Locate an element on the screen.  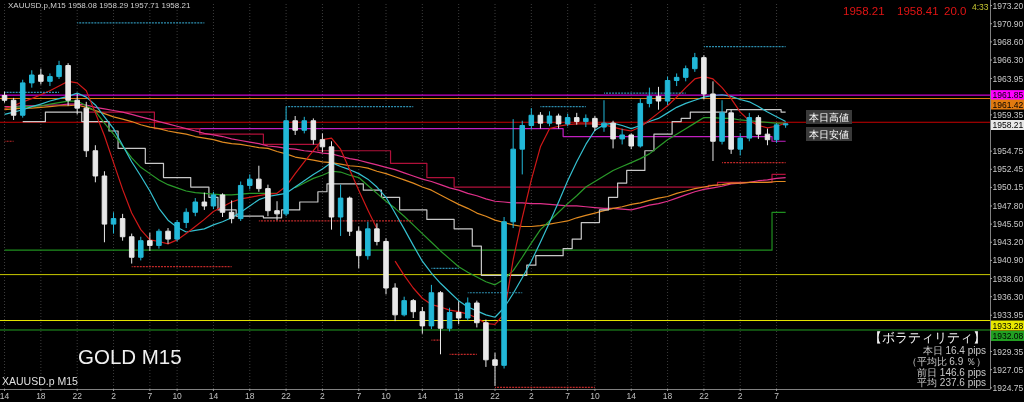
ytick: 1940.90 is located at coordinates (1008, 260).